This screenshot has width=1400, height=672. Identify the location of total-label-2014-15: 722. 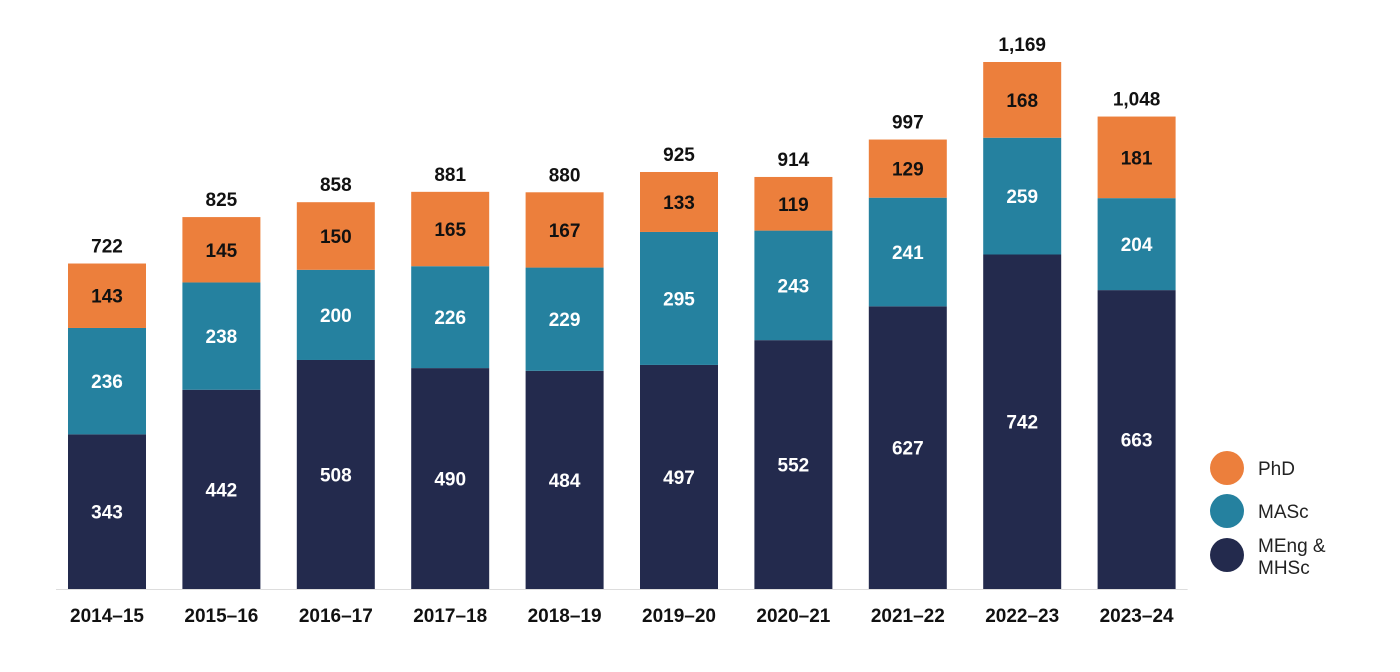
(107, 247).